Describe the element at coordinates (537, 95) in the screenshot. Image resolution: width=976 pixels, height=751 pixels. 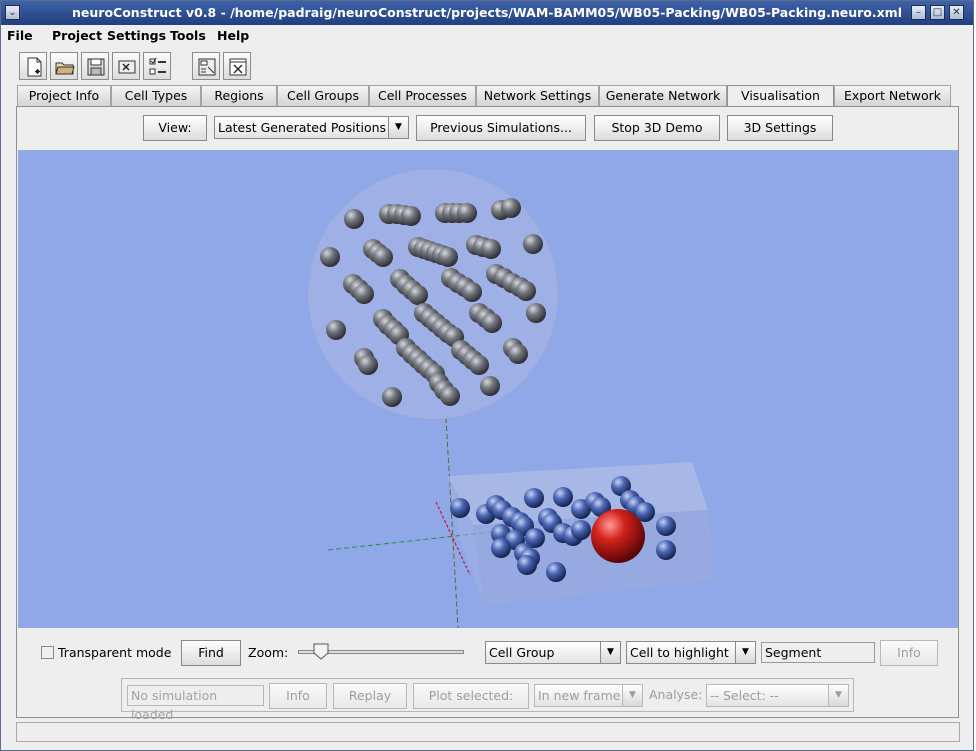
I see `tab-network-settings: Network Settings` at that location.